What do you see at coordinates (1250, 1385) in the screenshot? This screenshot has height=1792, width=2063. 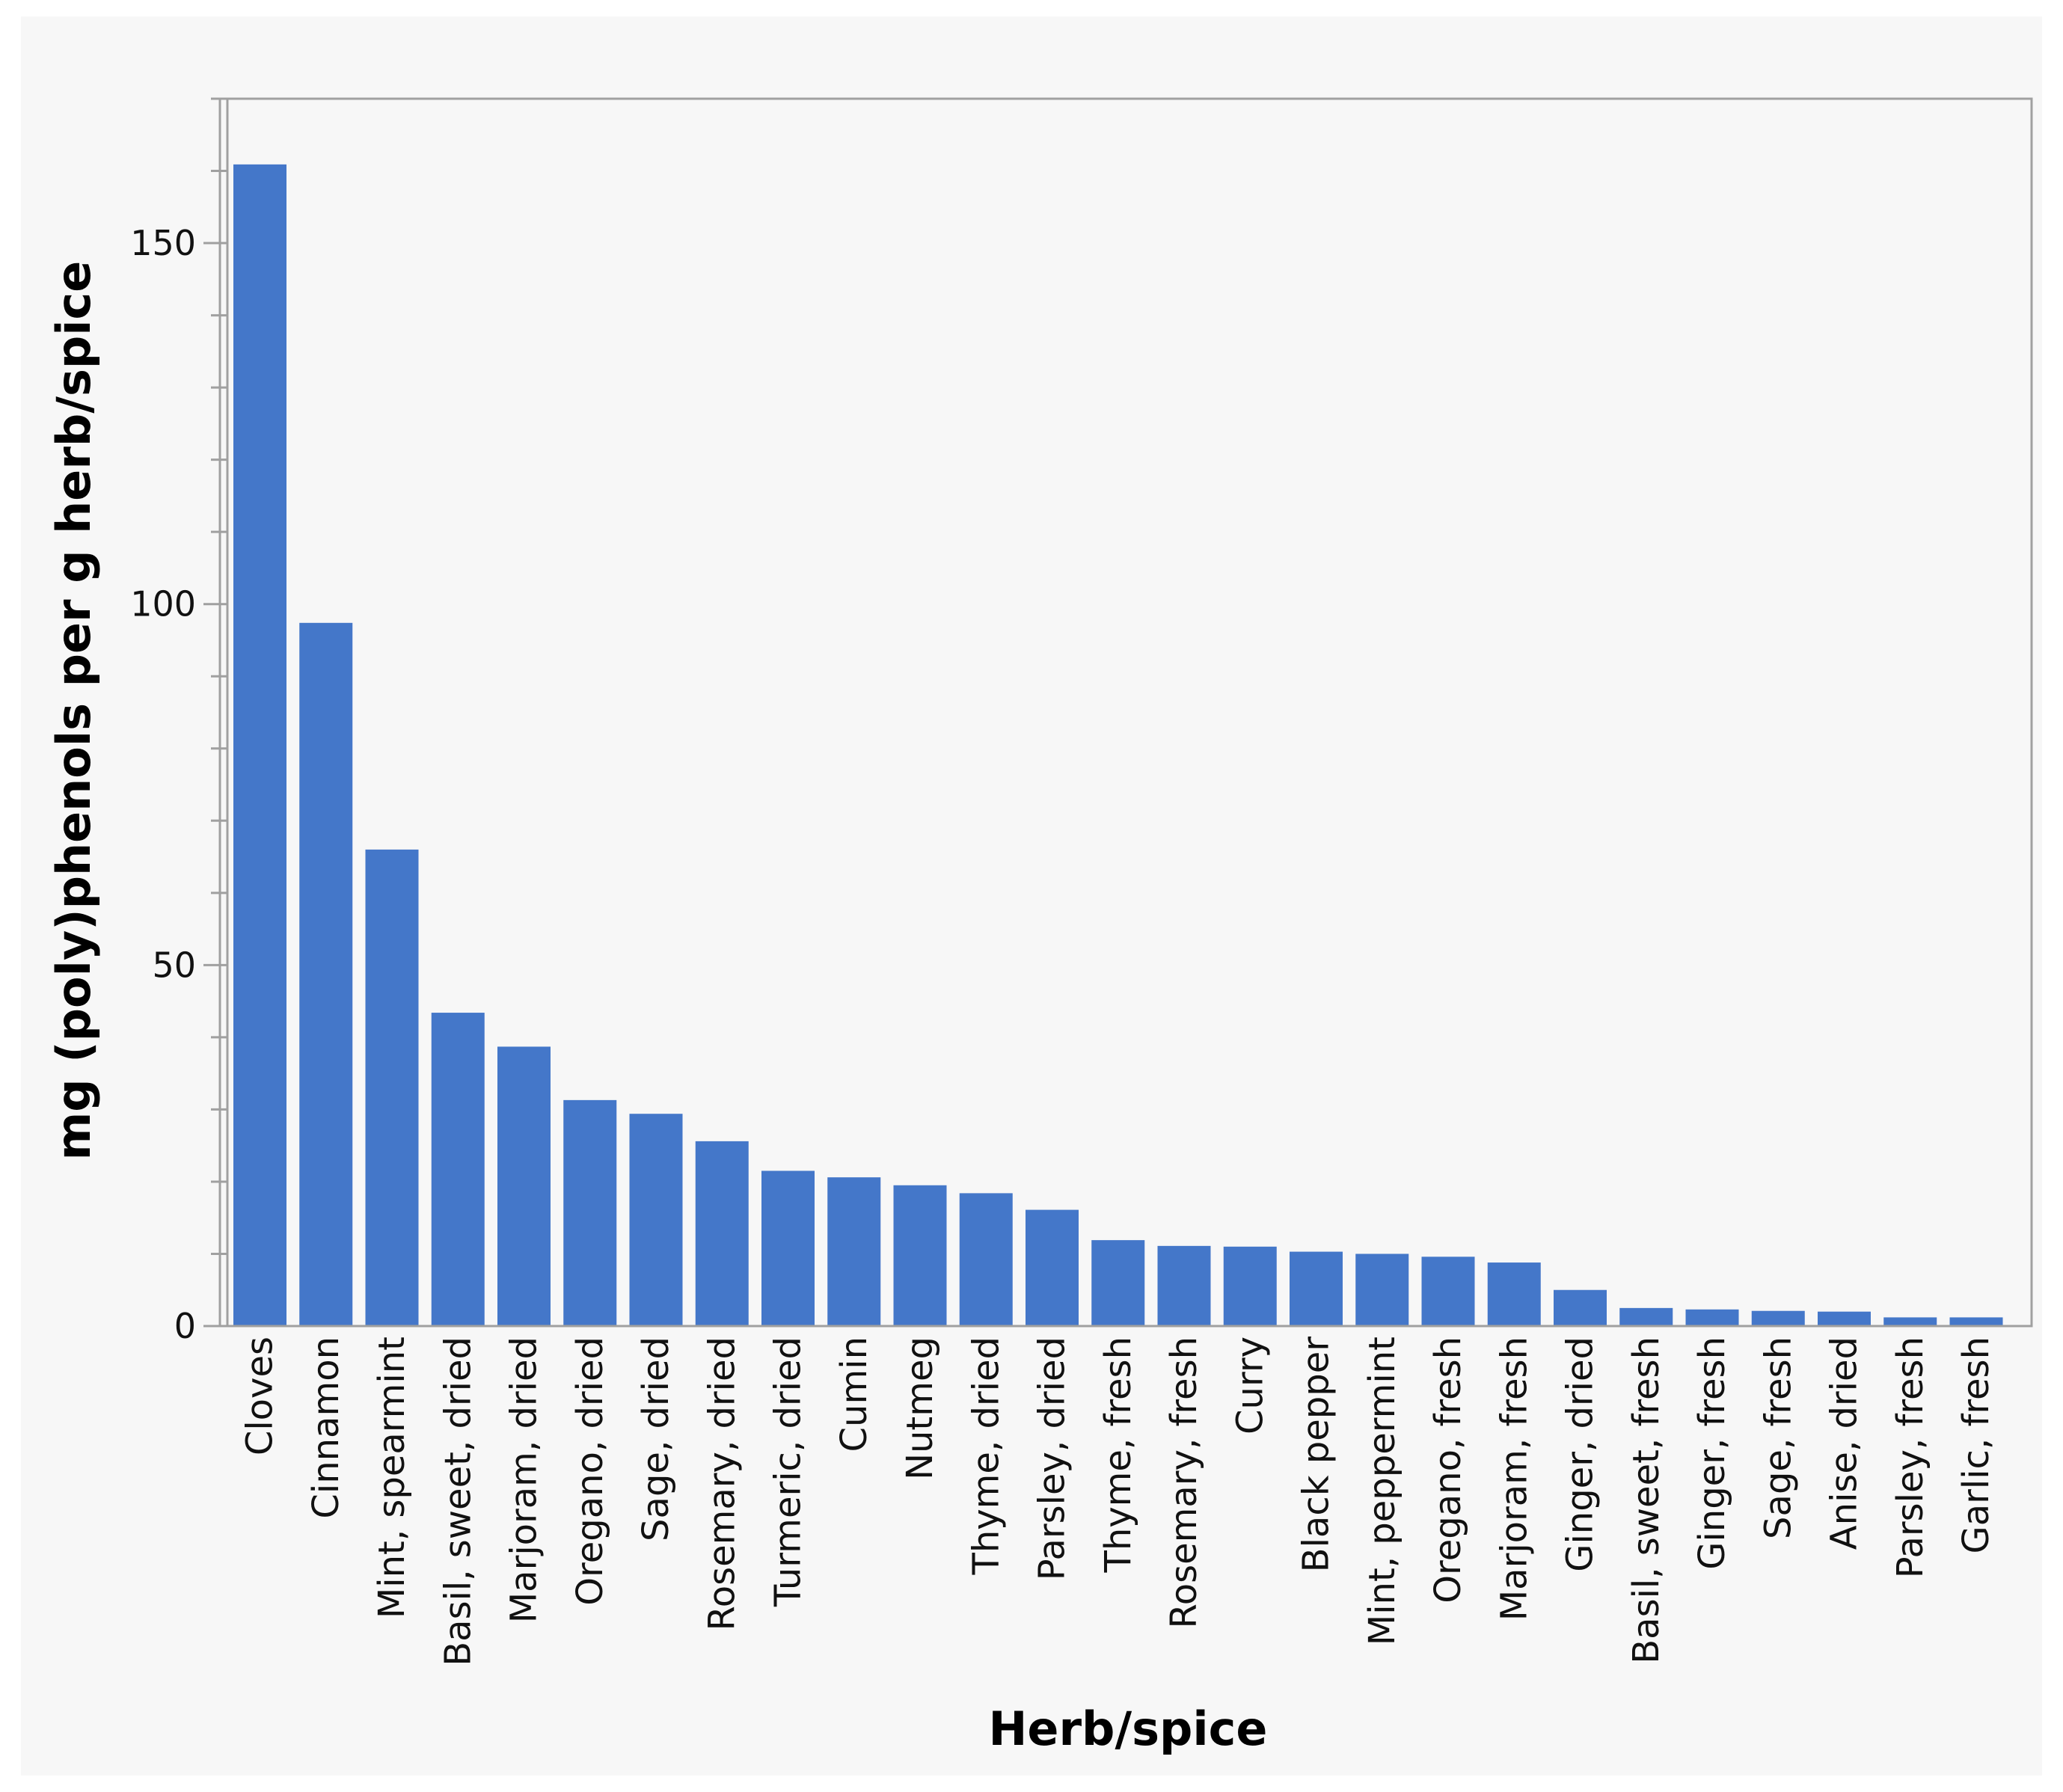 I see `x-tick-label: Curry` at bounding box center [1250, 1385].